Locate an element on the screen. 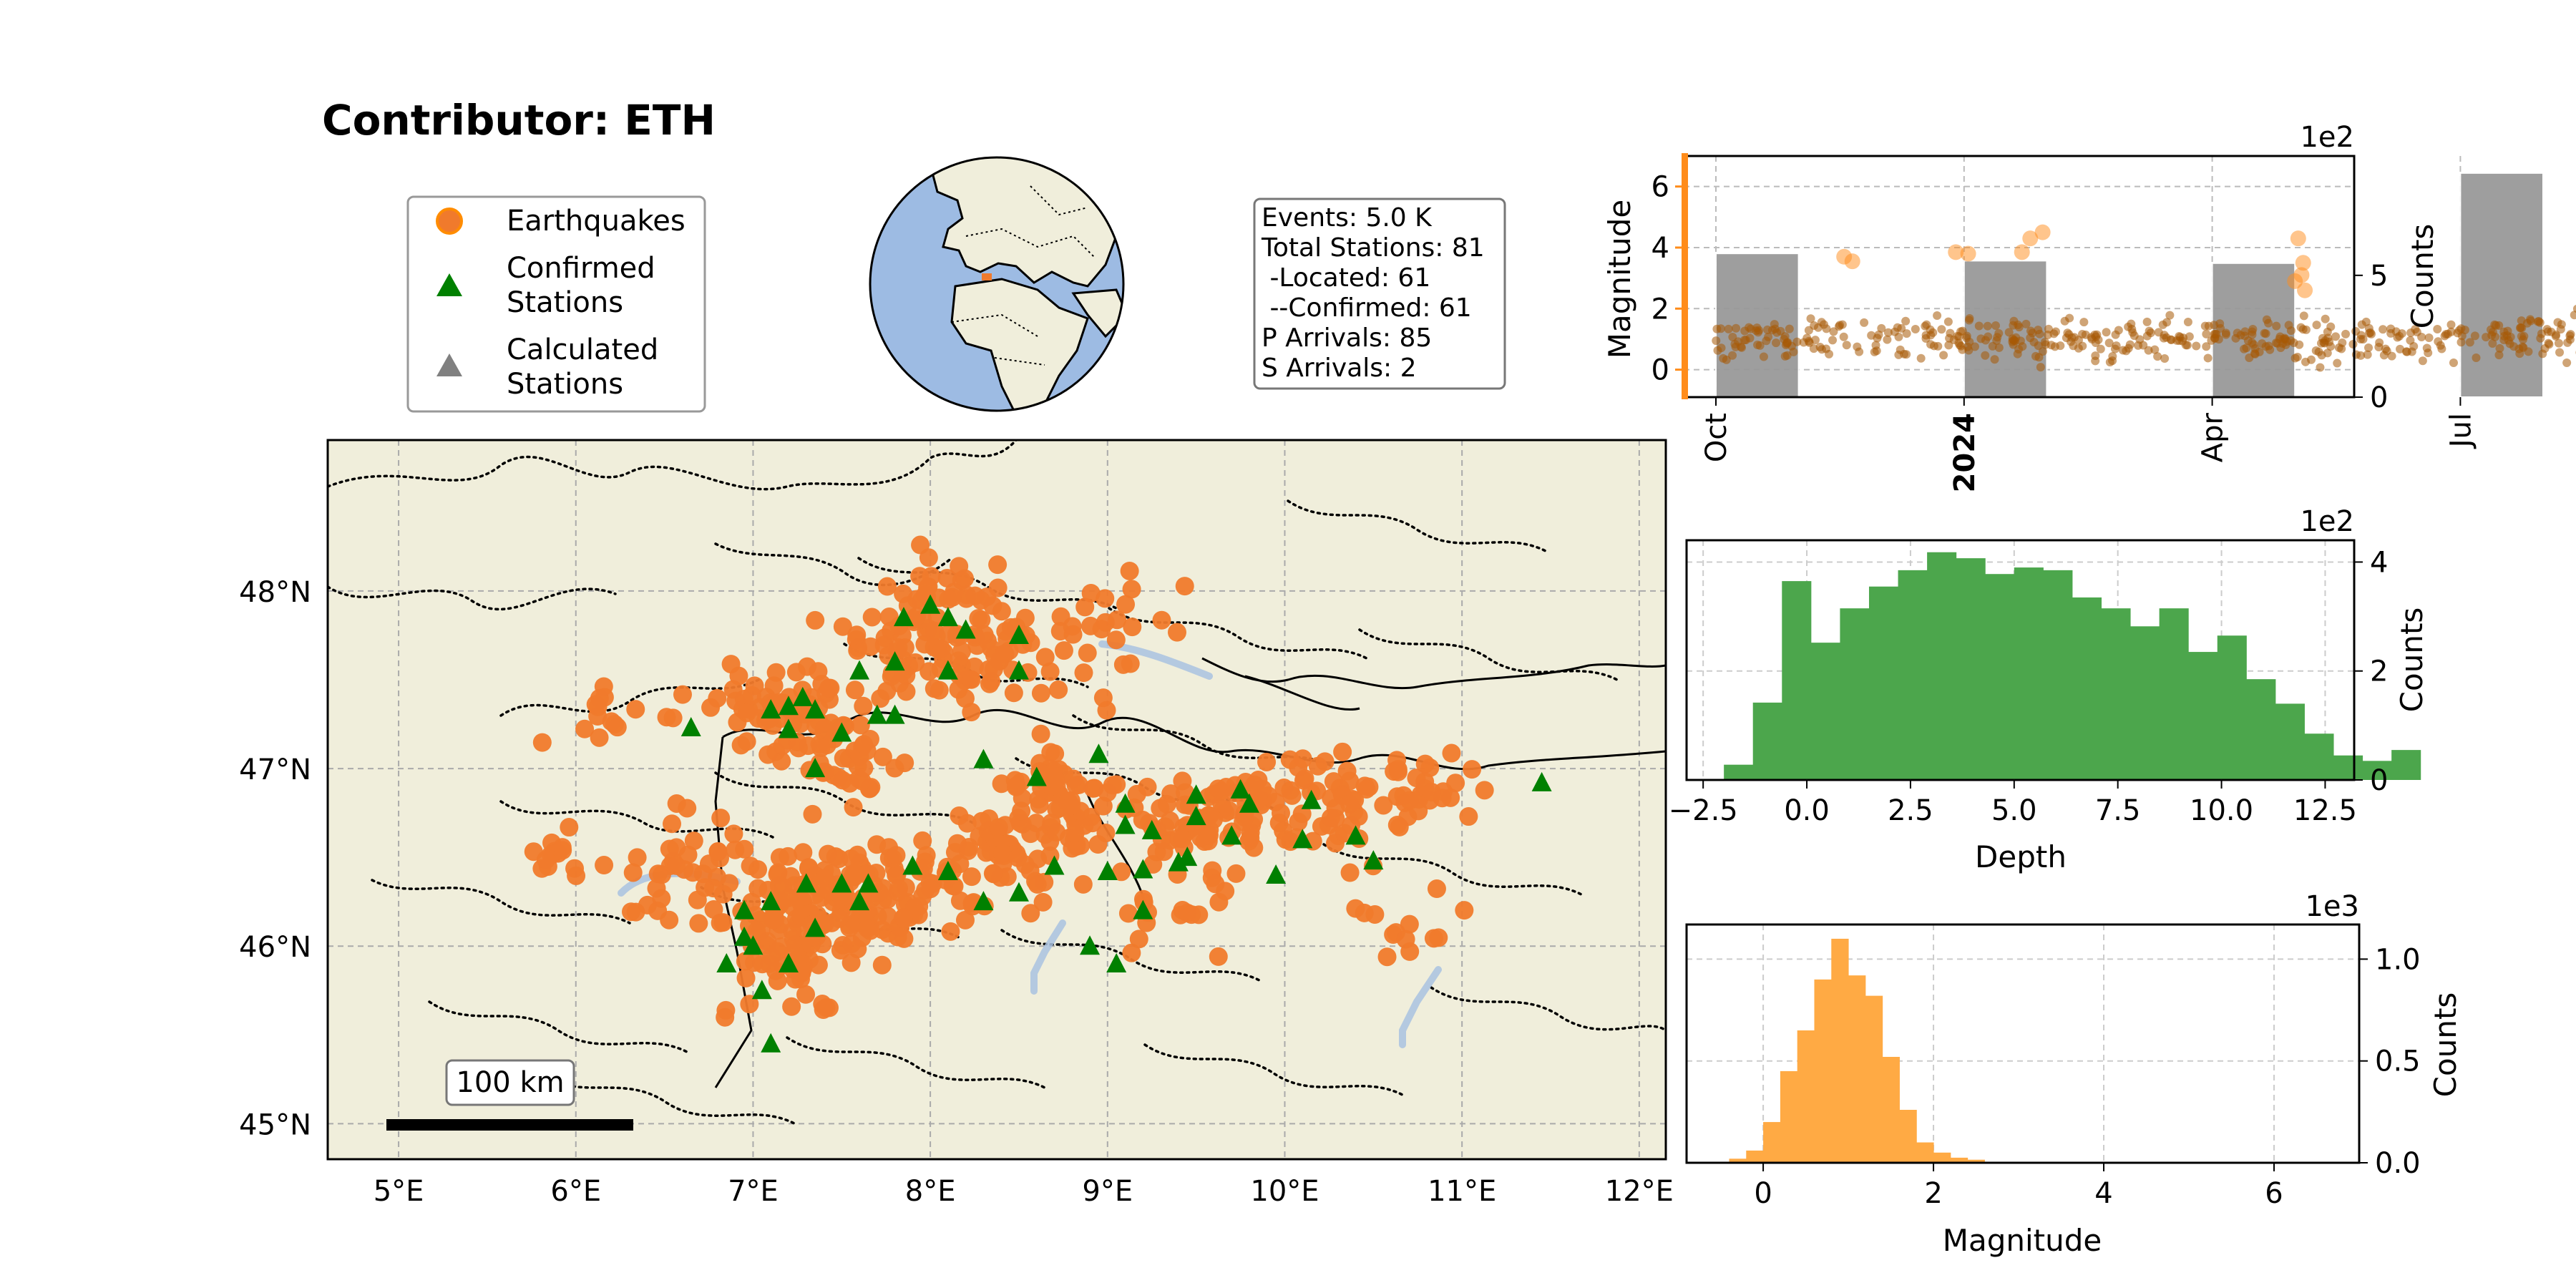 The width and height of the screenshot is (2576, 1288). magnitude-histogram-bars is located at coordinates (1857, 1050).